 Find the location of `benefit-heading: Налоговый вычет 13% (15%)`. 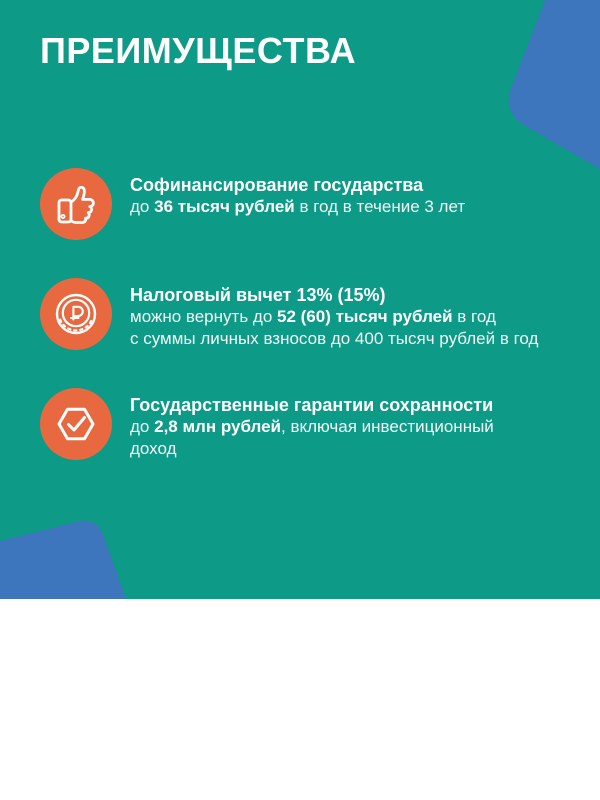

benefit-heading: Налоговый вычет 13% (15%) is located at coordinates (258, 295).